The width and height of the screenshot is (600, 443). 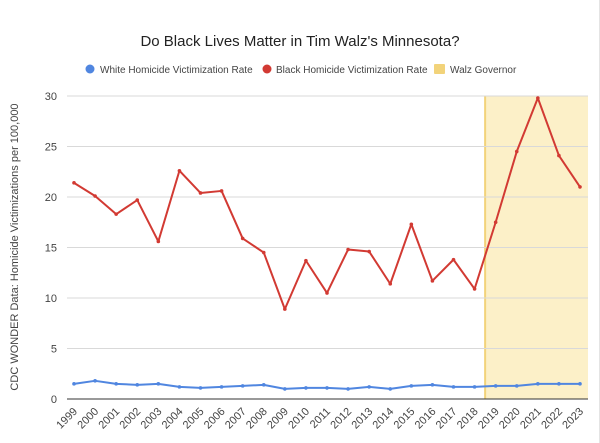 What do you see at coordinates (341, 419) in the screenshot?
I see `x-tick-label: 2012` at bounding box center [341, 419].